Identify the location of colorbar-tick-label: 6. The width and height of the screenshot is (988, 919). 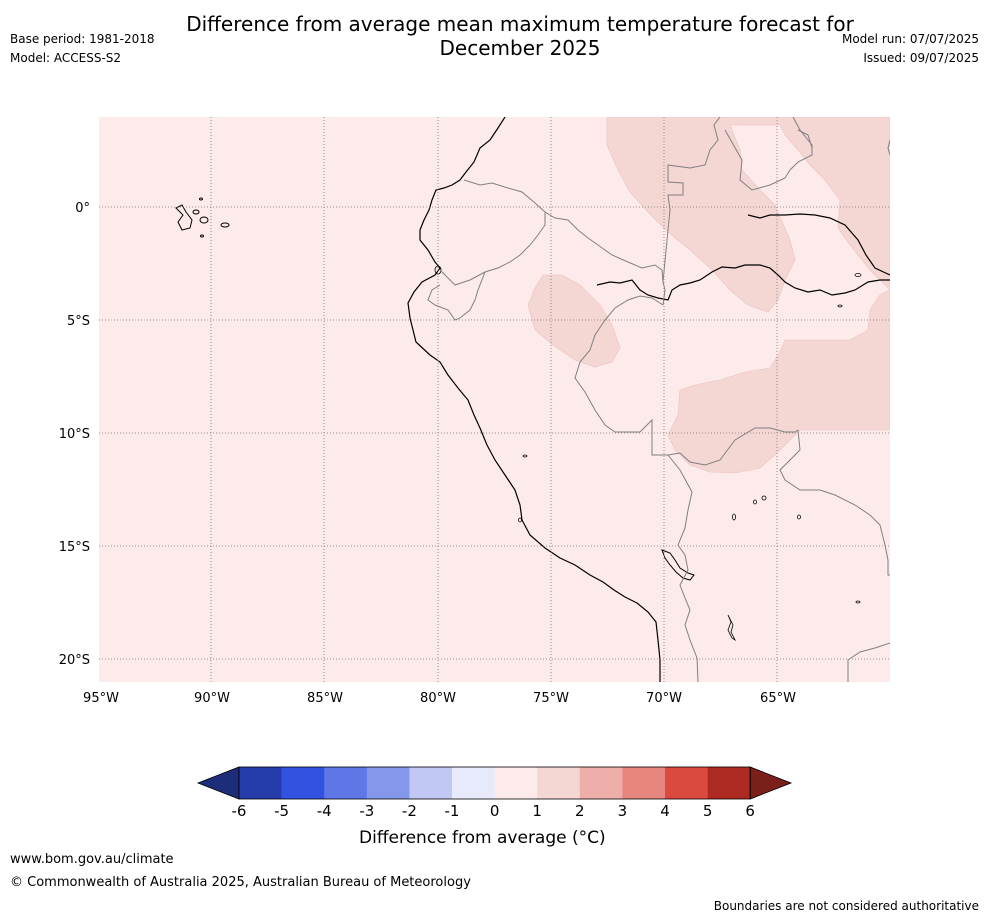
(750, 811).